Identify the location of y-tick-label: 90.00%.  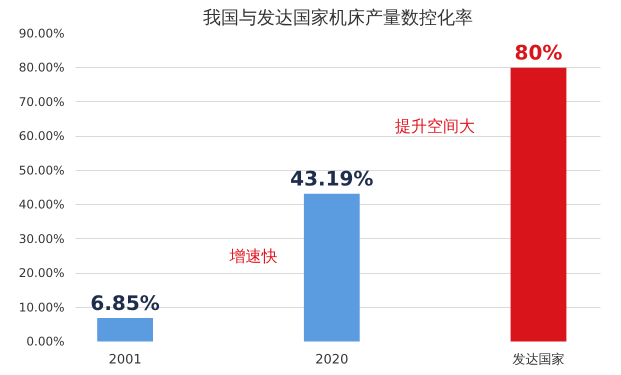
(41, 33).